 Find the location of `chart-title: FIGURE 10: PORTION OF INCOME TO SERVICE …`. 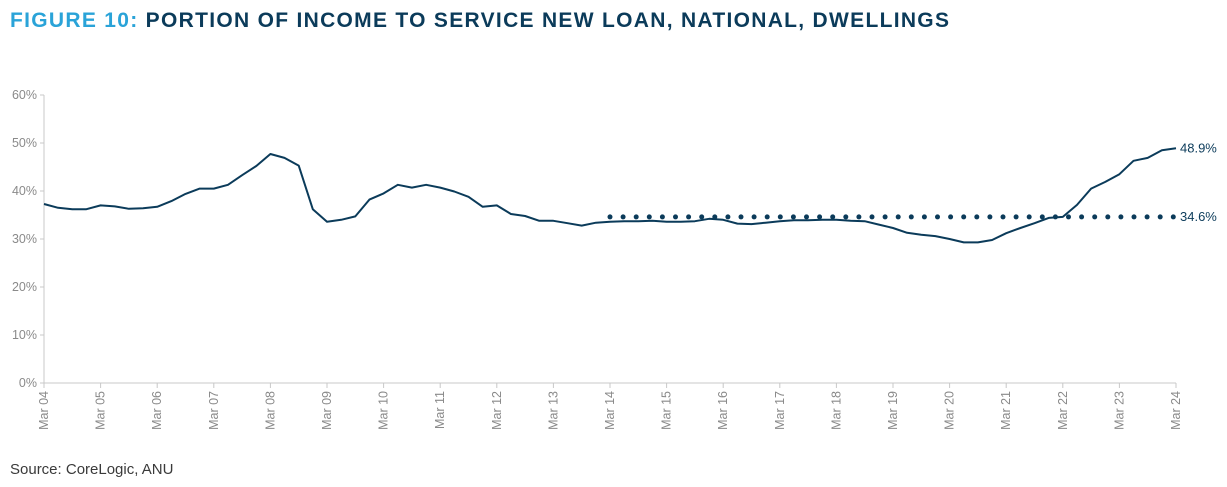

chart-title: FIGURE 10: PORTION OF INCOME TO SERVICE … is located at coordinates (480, 21).